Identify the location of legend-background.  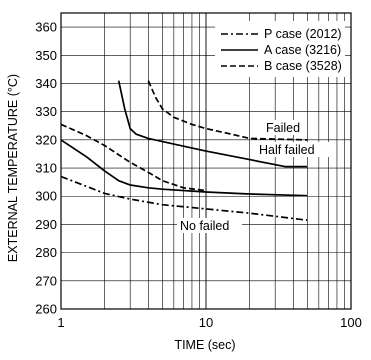
(280, 49).